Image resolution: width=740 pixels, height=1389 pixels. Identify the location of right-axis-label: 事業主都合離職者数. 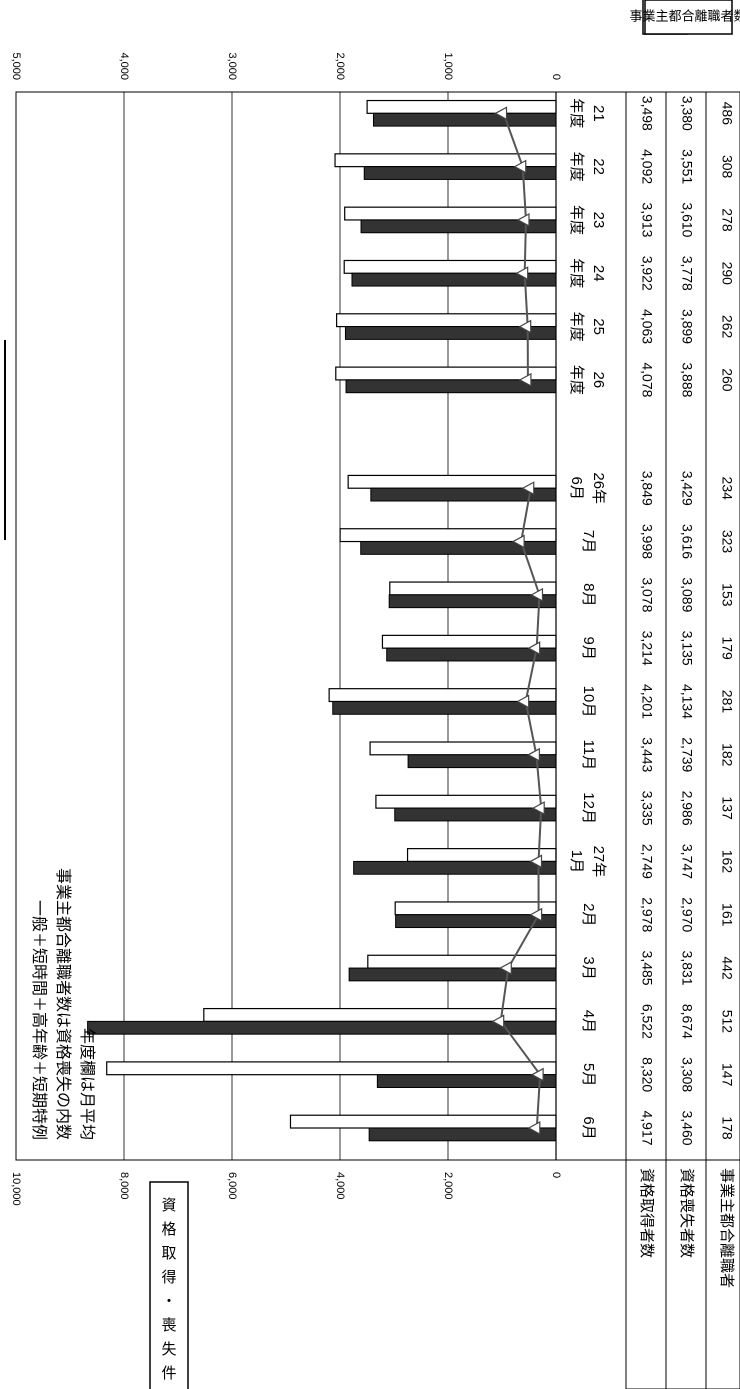
(684, 15).